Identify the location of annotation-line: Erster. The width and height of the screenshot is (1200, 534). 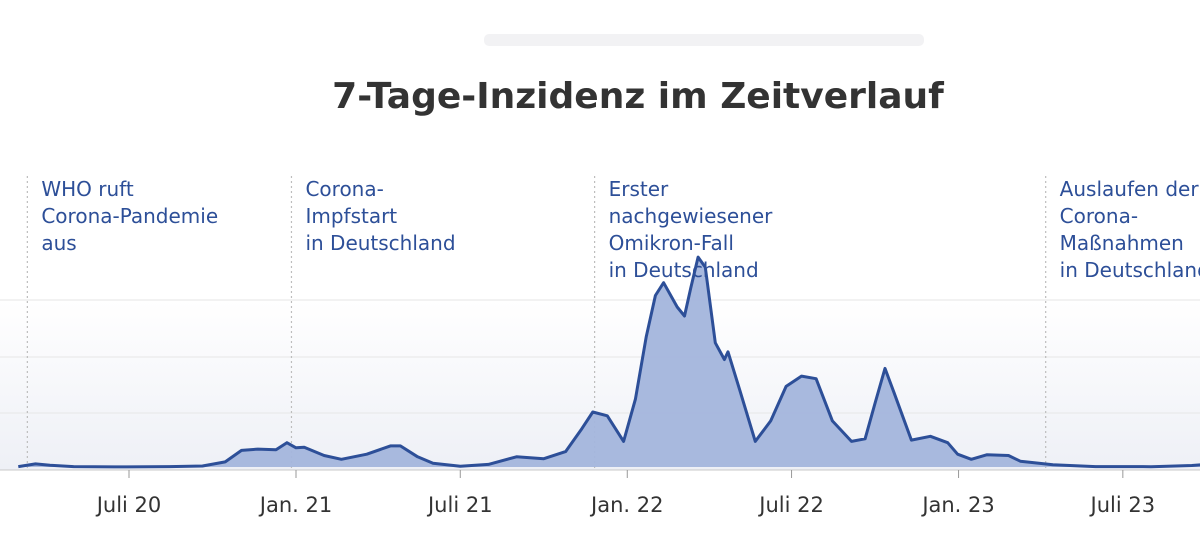
(639, 189).